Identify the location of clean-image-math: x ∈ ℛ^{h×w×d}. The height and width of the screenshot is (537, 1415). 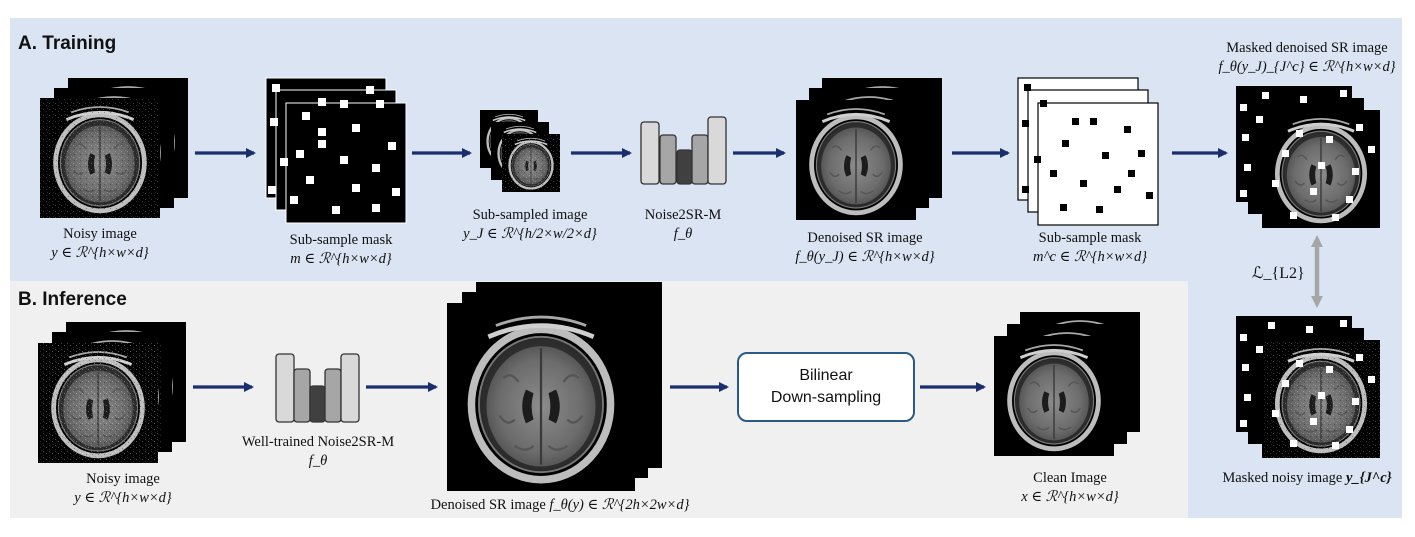
(1070, 497).